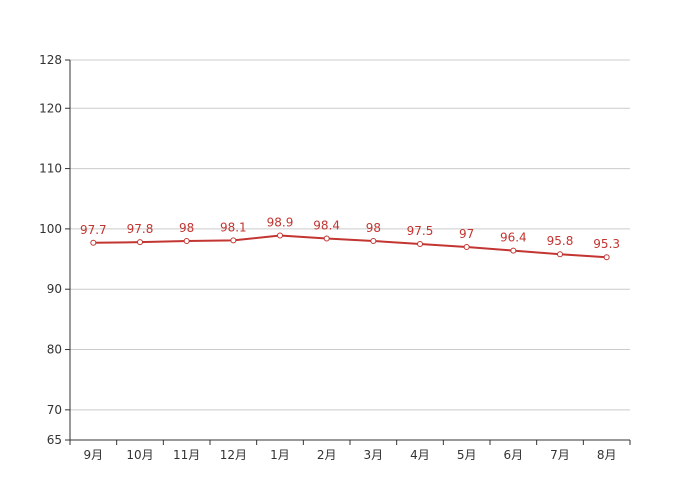 The height and width of the screenshot is (500, 700). What do you see at coordinates (513, 238) in the screenshot?
I see `data-label: 96.4` at bounding box center [513, 238].